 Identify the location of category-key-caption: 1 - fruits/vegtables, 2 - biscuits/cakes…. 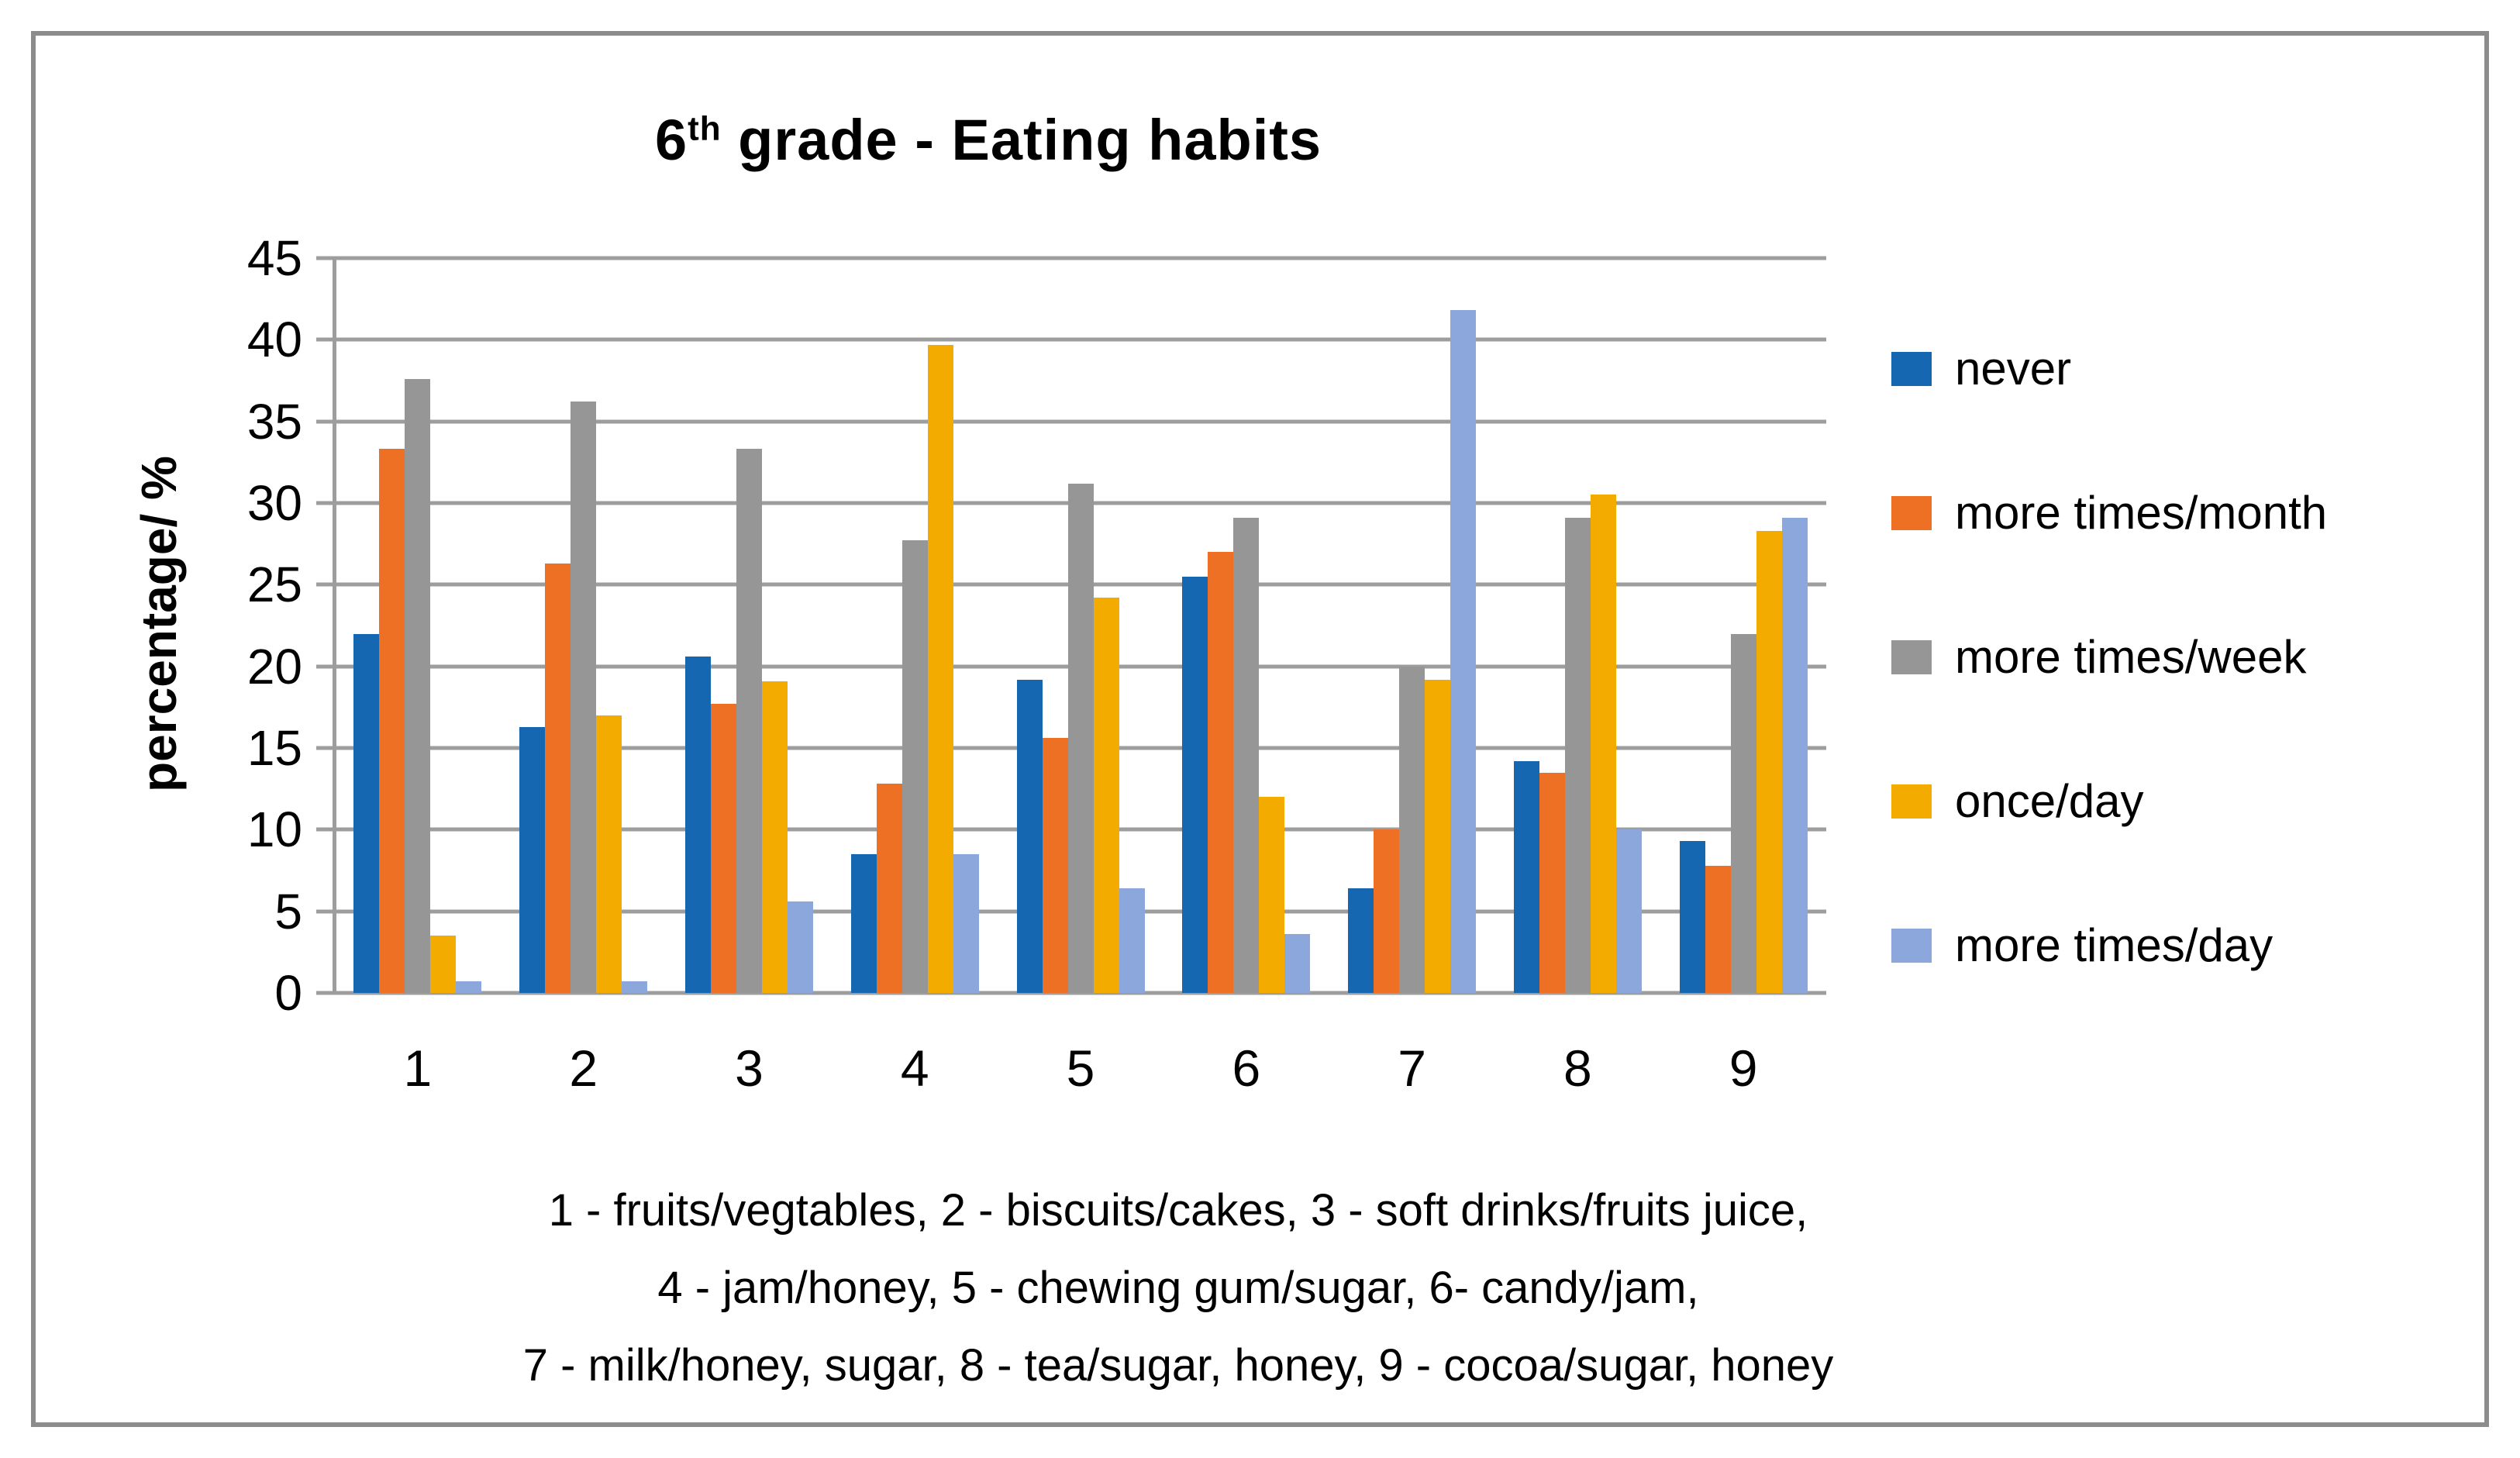
(1178, 1288).